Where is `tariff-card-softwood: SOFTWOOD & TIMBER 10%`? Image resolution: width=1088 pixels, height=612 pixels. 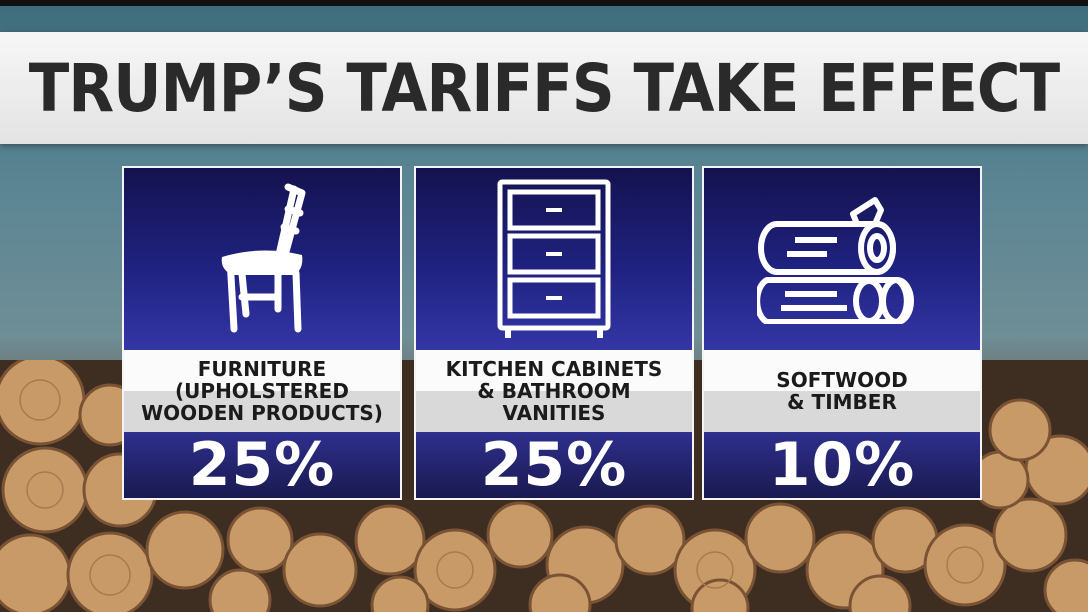 tariff-card-softwood: SOFTWOOD & TIMBER 10% is located at coordinates (842, 333).